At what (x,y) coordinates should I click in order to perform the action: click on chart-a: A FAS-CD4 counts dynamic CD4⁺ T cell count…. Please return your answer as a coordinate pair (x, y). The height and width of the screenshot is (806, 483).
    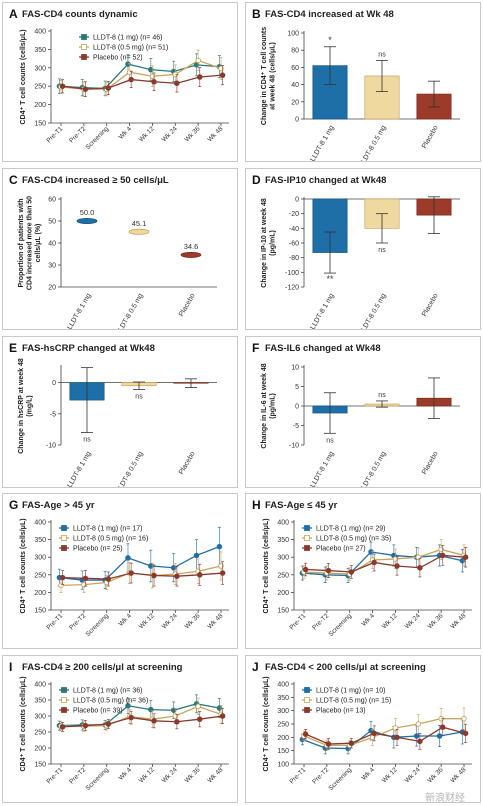
    Looking at the image, I should click on (119, 79).